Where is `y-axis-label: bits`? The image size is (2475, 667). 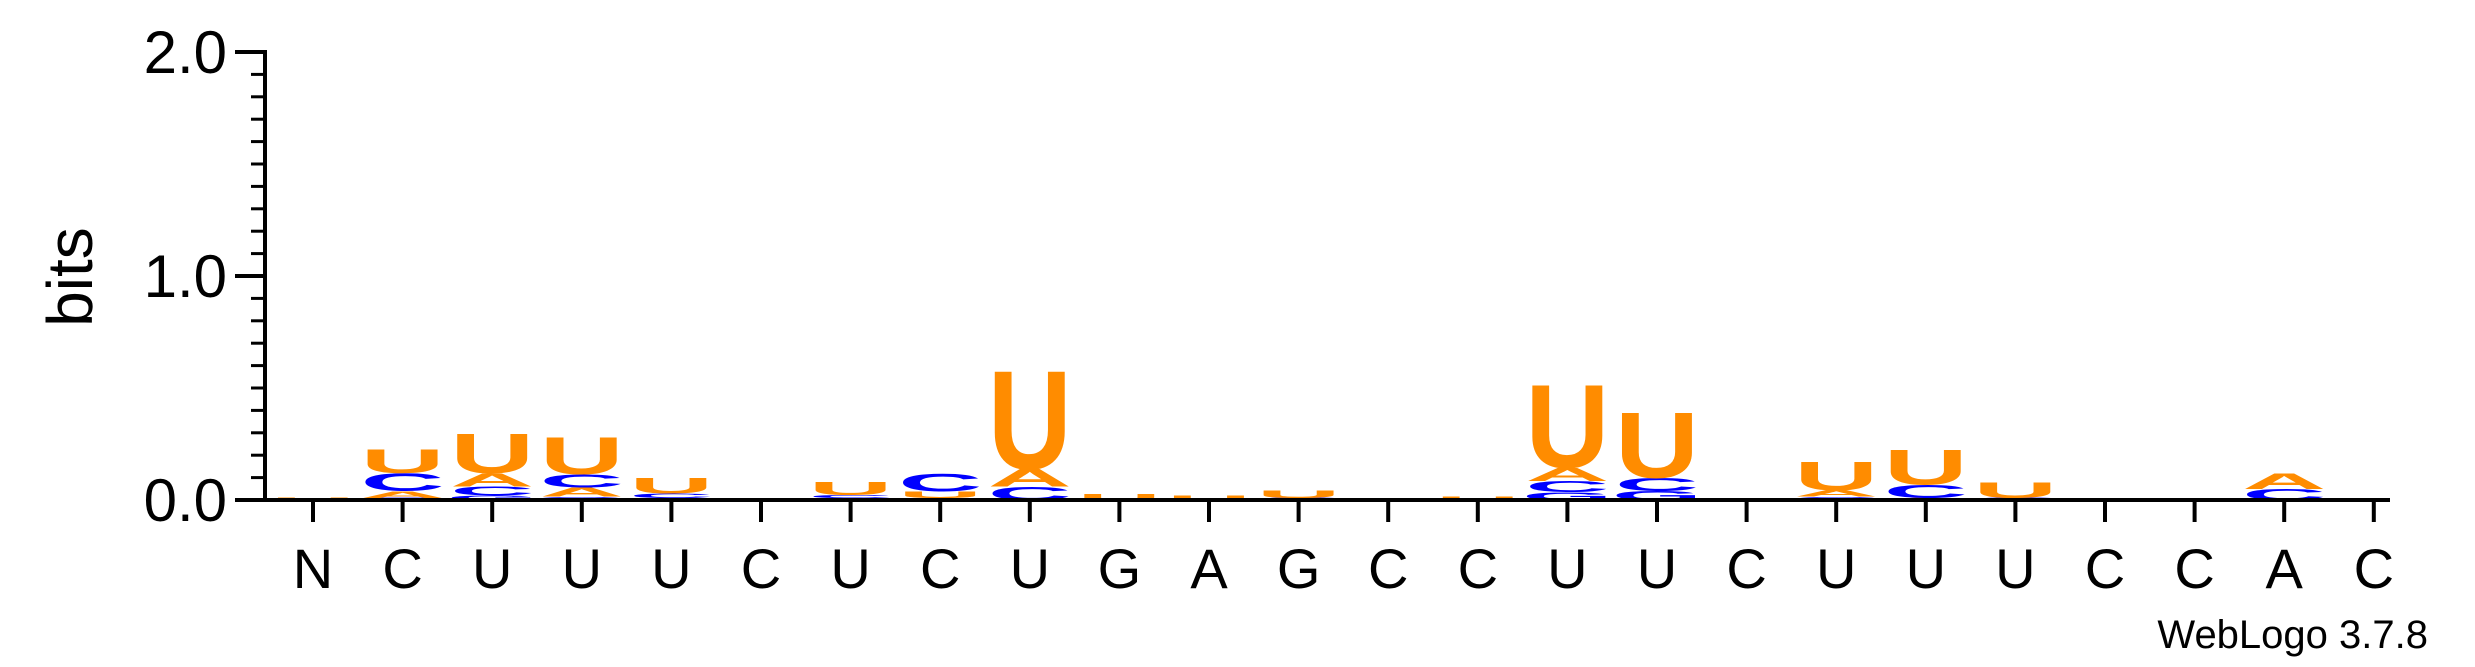
y-axis-label: bits is located at coordinates (70, 277).